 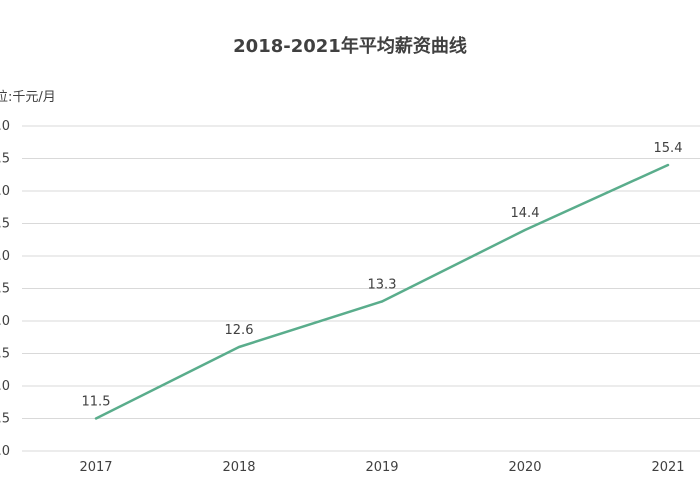 What do you see at coordinates (238, 467) in the screenshot?
I see `x-tick-label: 2018` at bounding box center [238, 467].